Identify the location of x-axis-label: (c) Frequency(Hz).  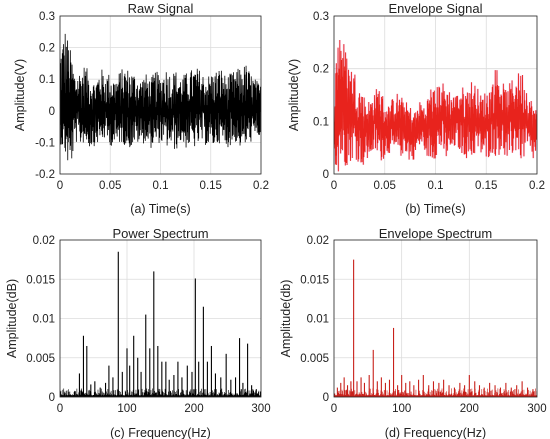
(160, 432).